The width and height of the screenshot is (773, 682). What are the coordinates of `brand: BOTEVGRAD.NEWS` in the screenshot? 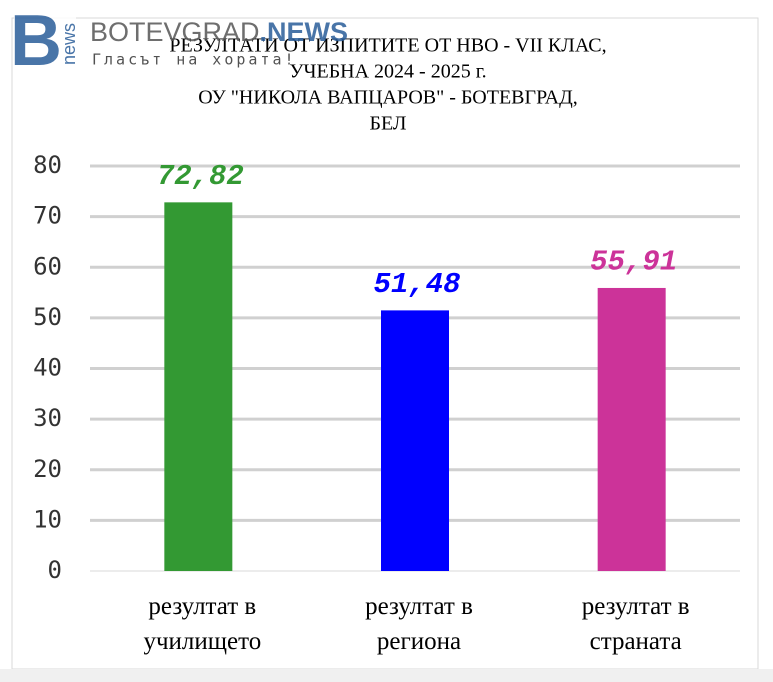 It's located at (219, 32).